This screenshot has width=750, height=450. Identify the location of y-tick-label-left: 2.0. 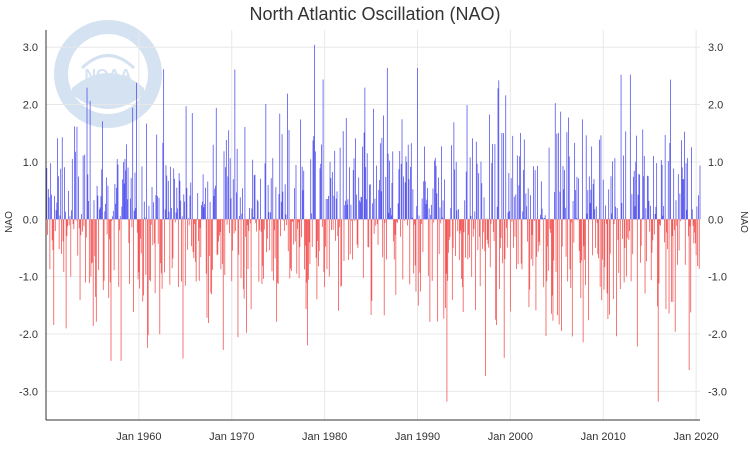
(30, 106).